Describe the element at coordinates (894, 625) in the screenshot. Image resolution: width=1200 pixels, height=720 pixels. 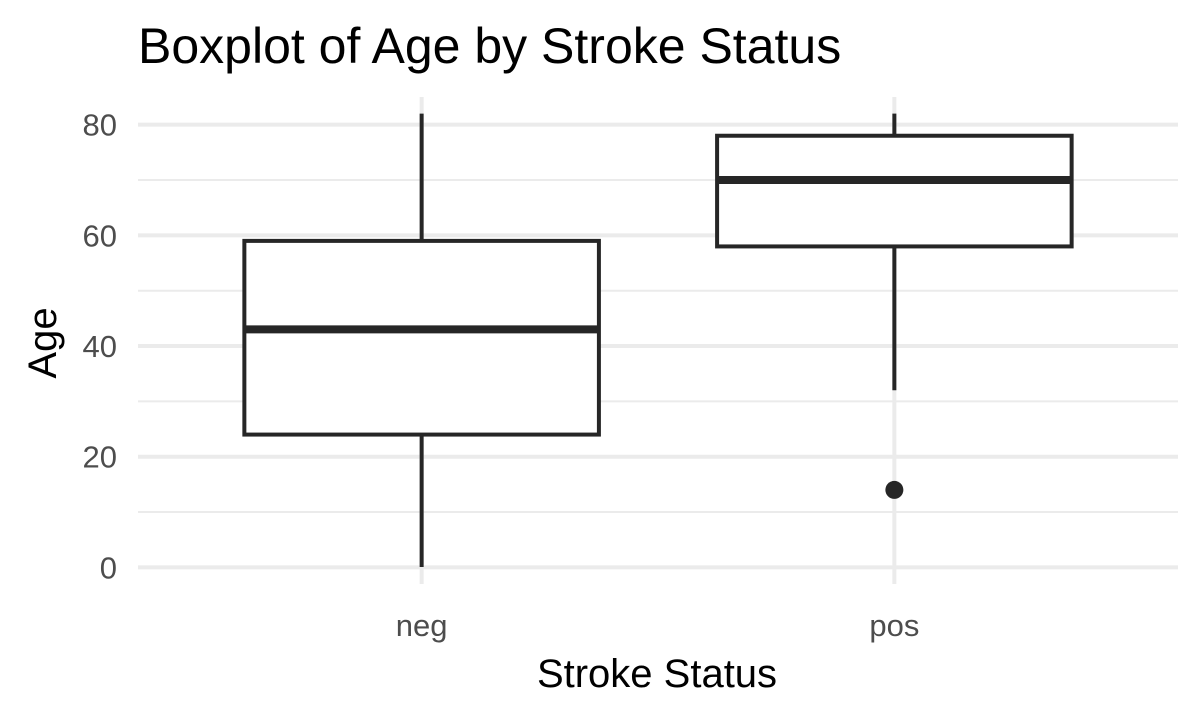
I see `x-tick-label: pos` at that location.